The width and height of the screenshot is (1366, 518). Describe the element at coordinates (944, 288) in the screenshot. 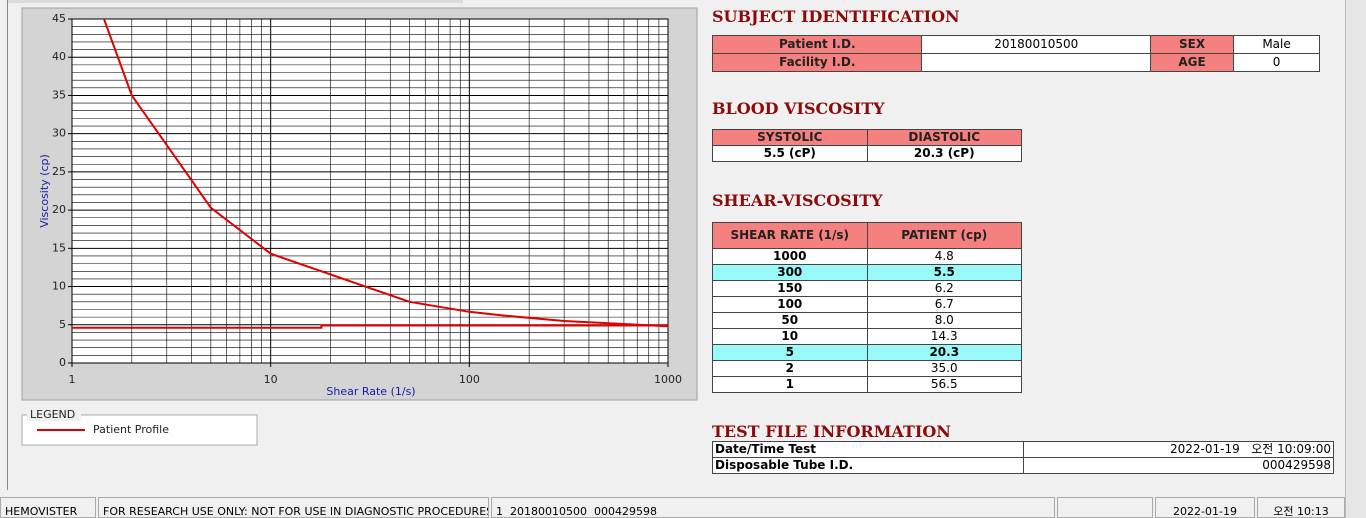

I see `cell-value: 6.2` at that location.